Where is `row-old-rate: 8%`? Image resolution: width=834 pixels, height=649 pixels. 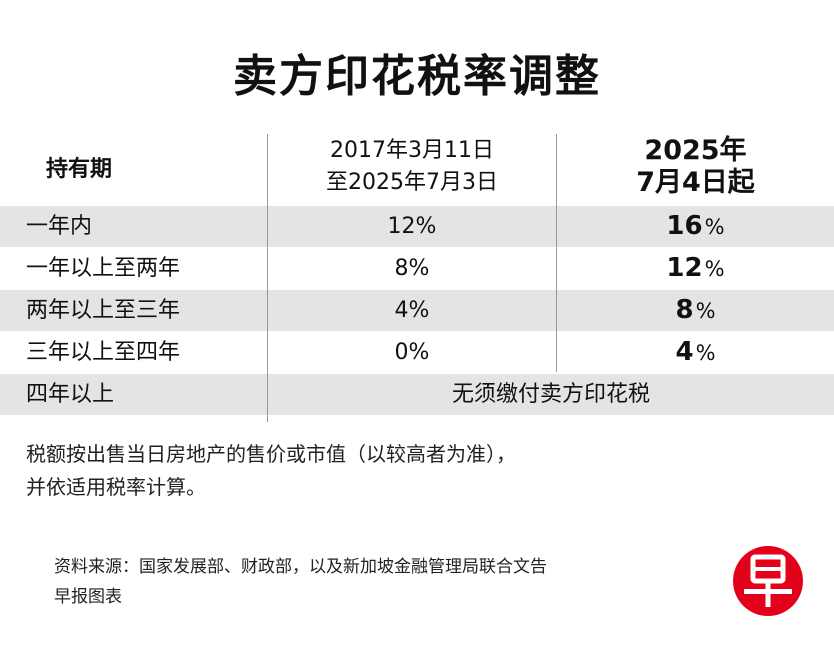 row-old-rate: 8% is located at coordinates (412, 268).